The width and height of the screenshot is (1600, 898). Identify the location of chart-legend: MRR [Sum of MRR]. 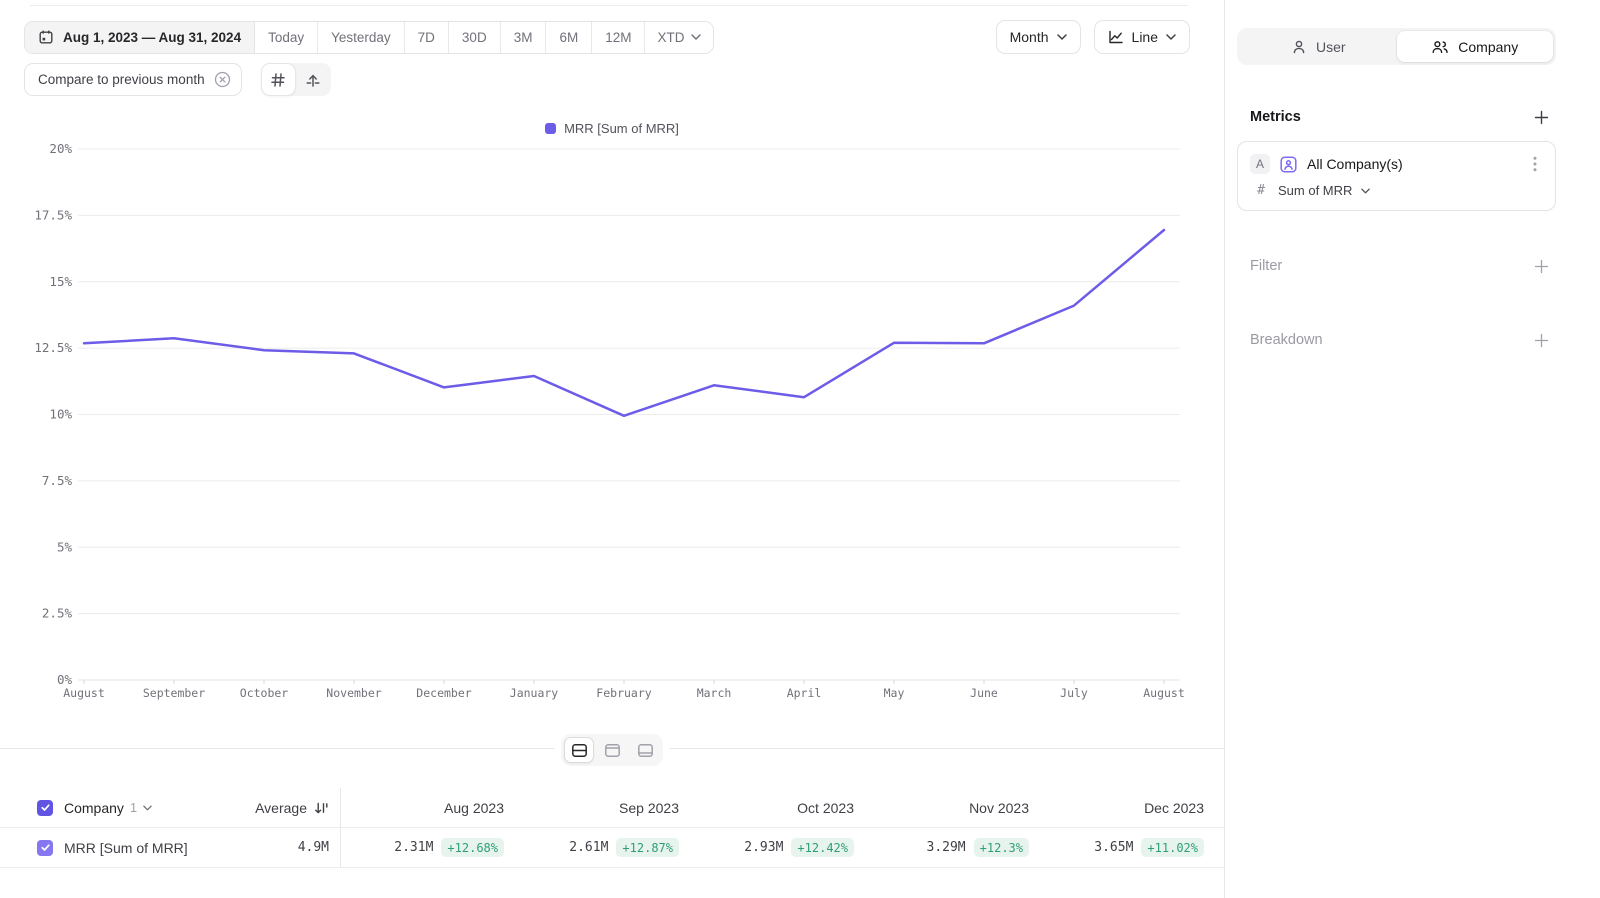
(612, 128).